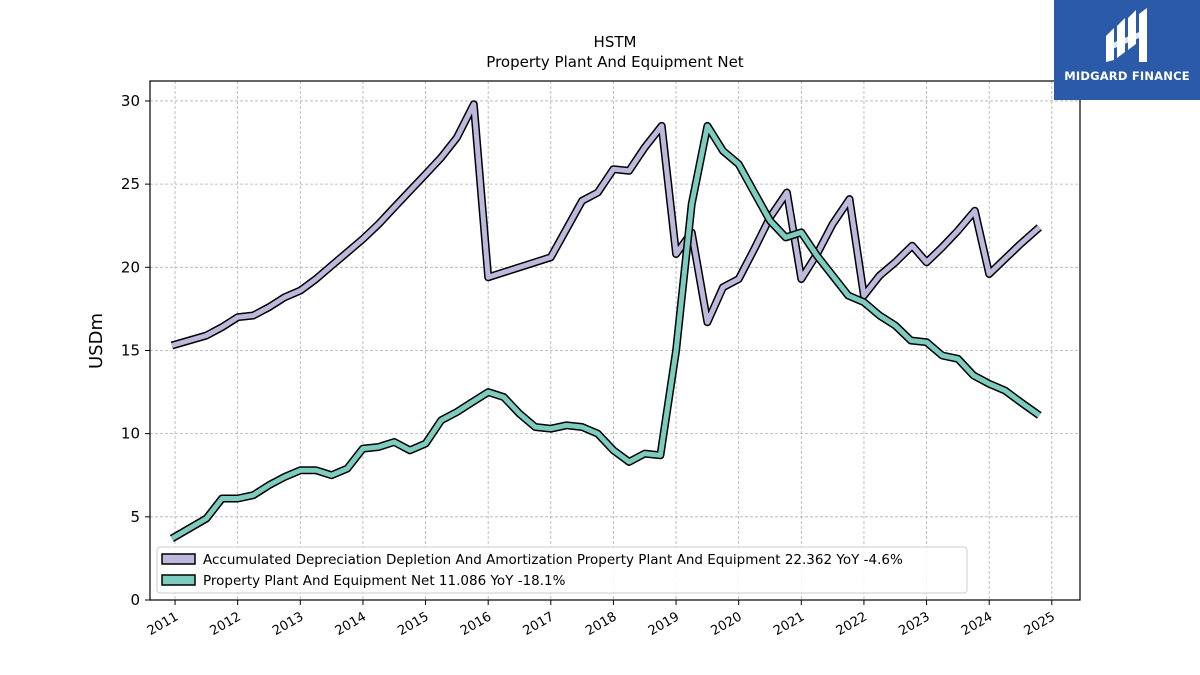 The height and width of the screenshot is (675, 1200). Describe the element at coordinates (1126, 35) in the screenshot. I see `midgard-logo-icon` at that location.